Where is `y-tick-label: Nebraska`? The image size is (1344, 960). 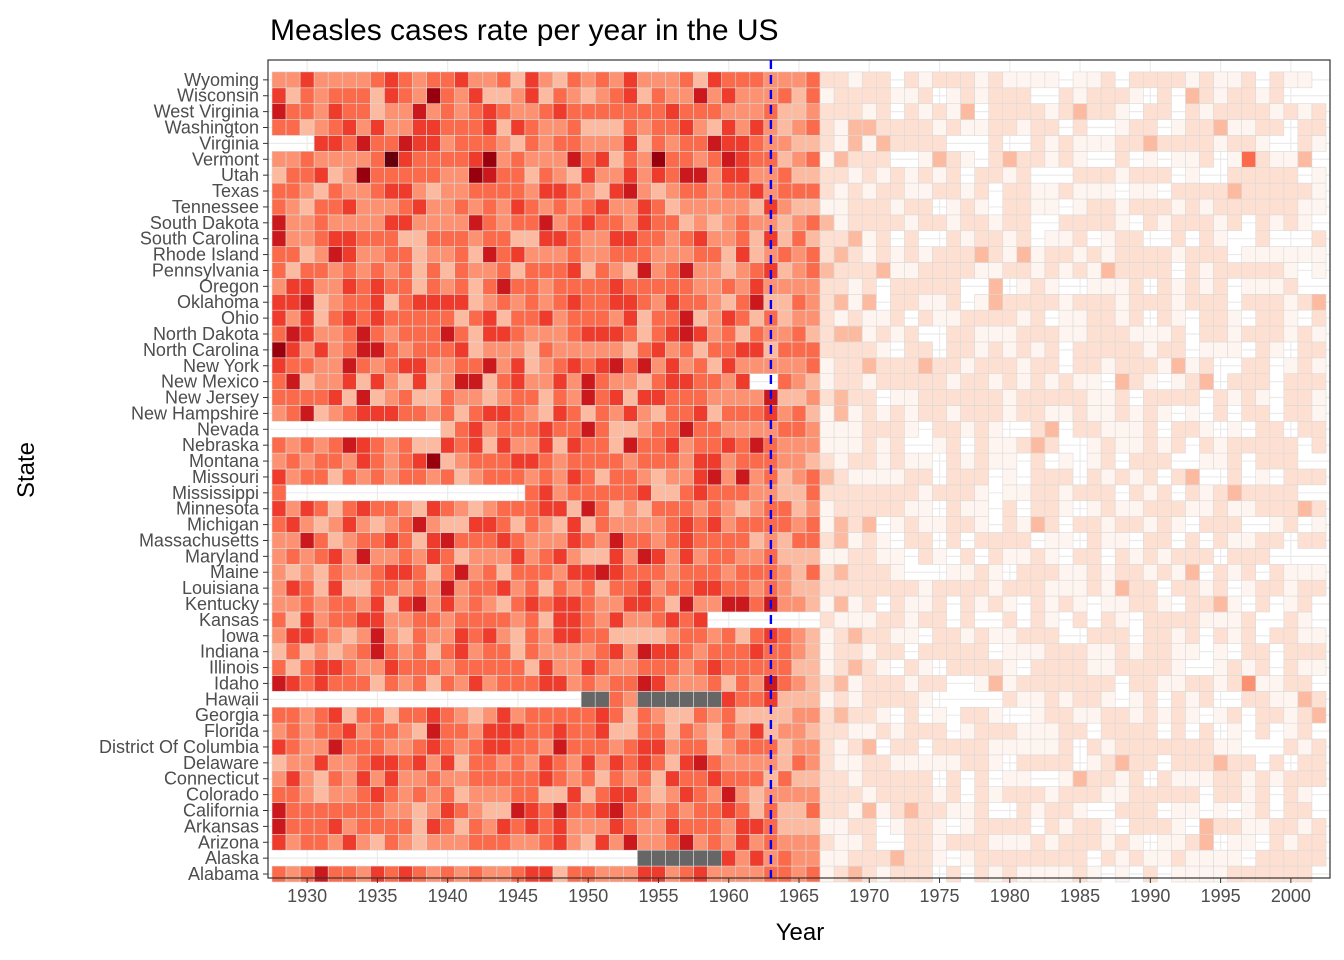
y-tick-label: Nebraska is located at coordinates (221, 445).